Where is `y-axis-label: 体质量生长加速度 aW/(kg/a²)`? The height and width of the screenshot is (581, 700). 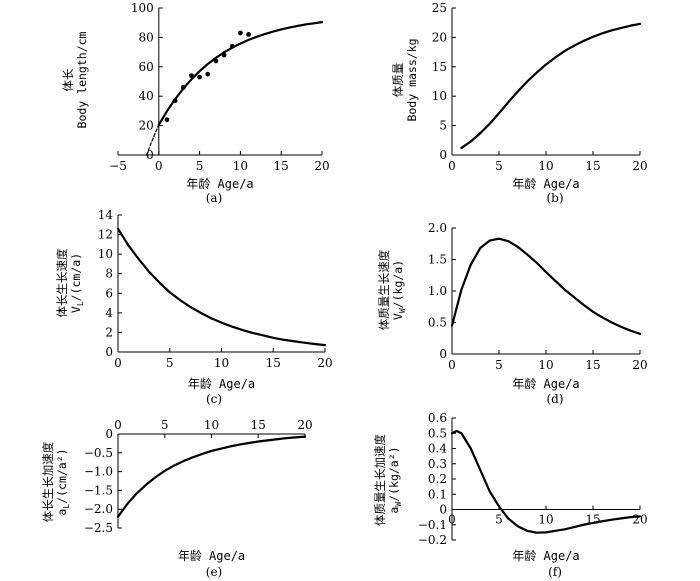 y-axis-label: 体质量生长加速度 aW/(kg/a²) is located at coordinates (388, 480).